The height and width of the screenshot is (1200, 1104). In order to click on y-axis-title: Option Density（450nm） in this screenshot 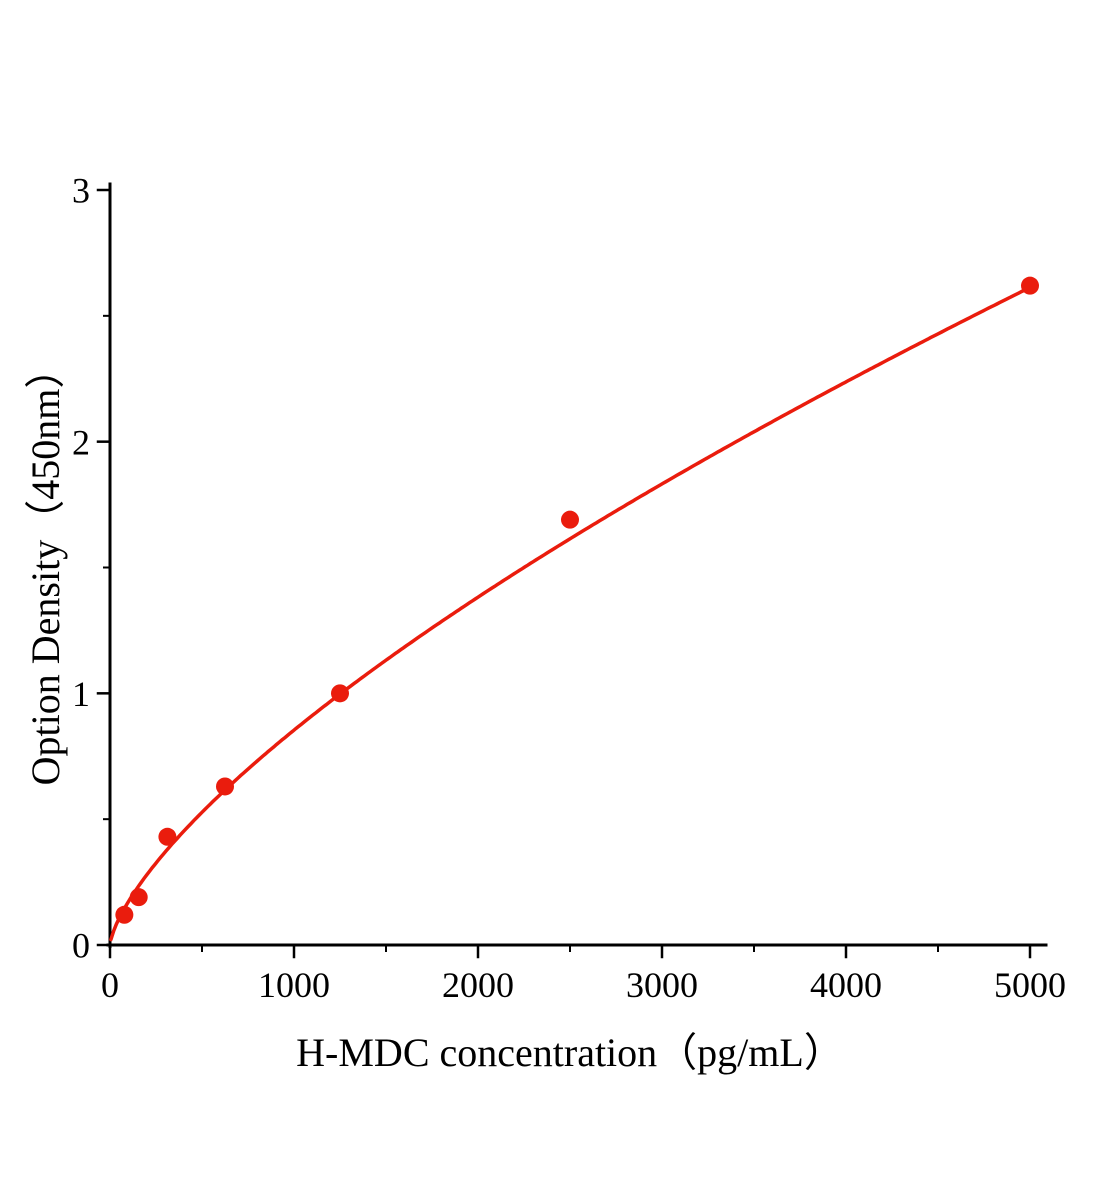, I will do `click(45, 567)`.